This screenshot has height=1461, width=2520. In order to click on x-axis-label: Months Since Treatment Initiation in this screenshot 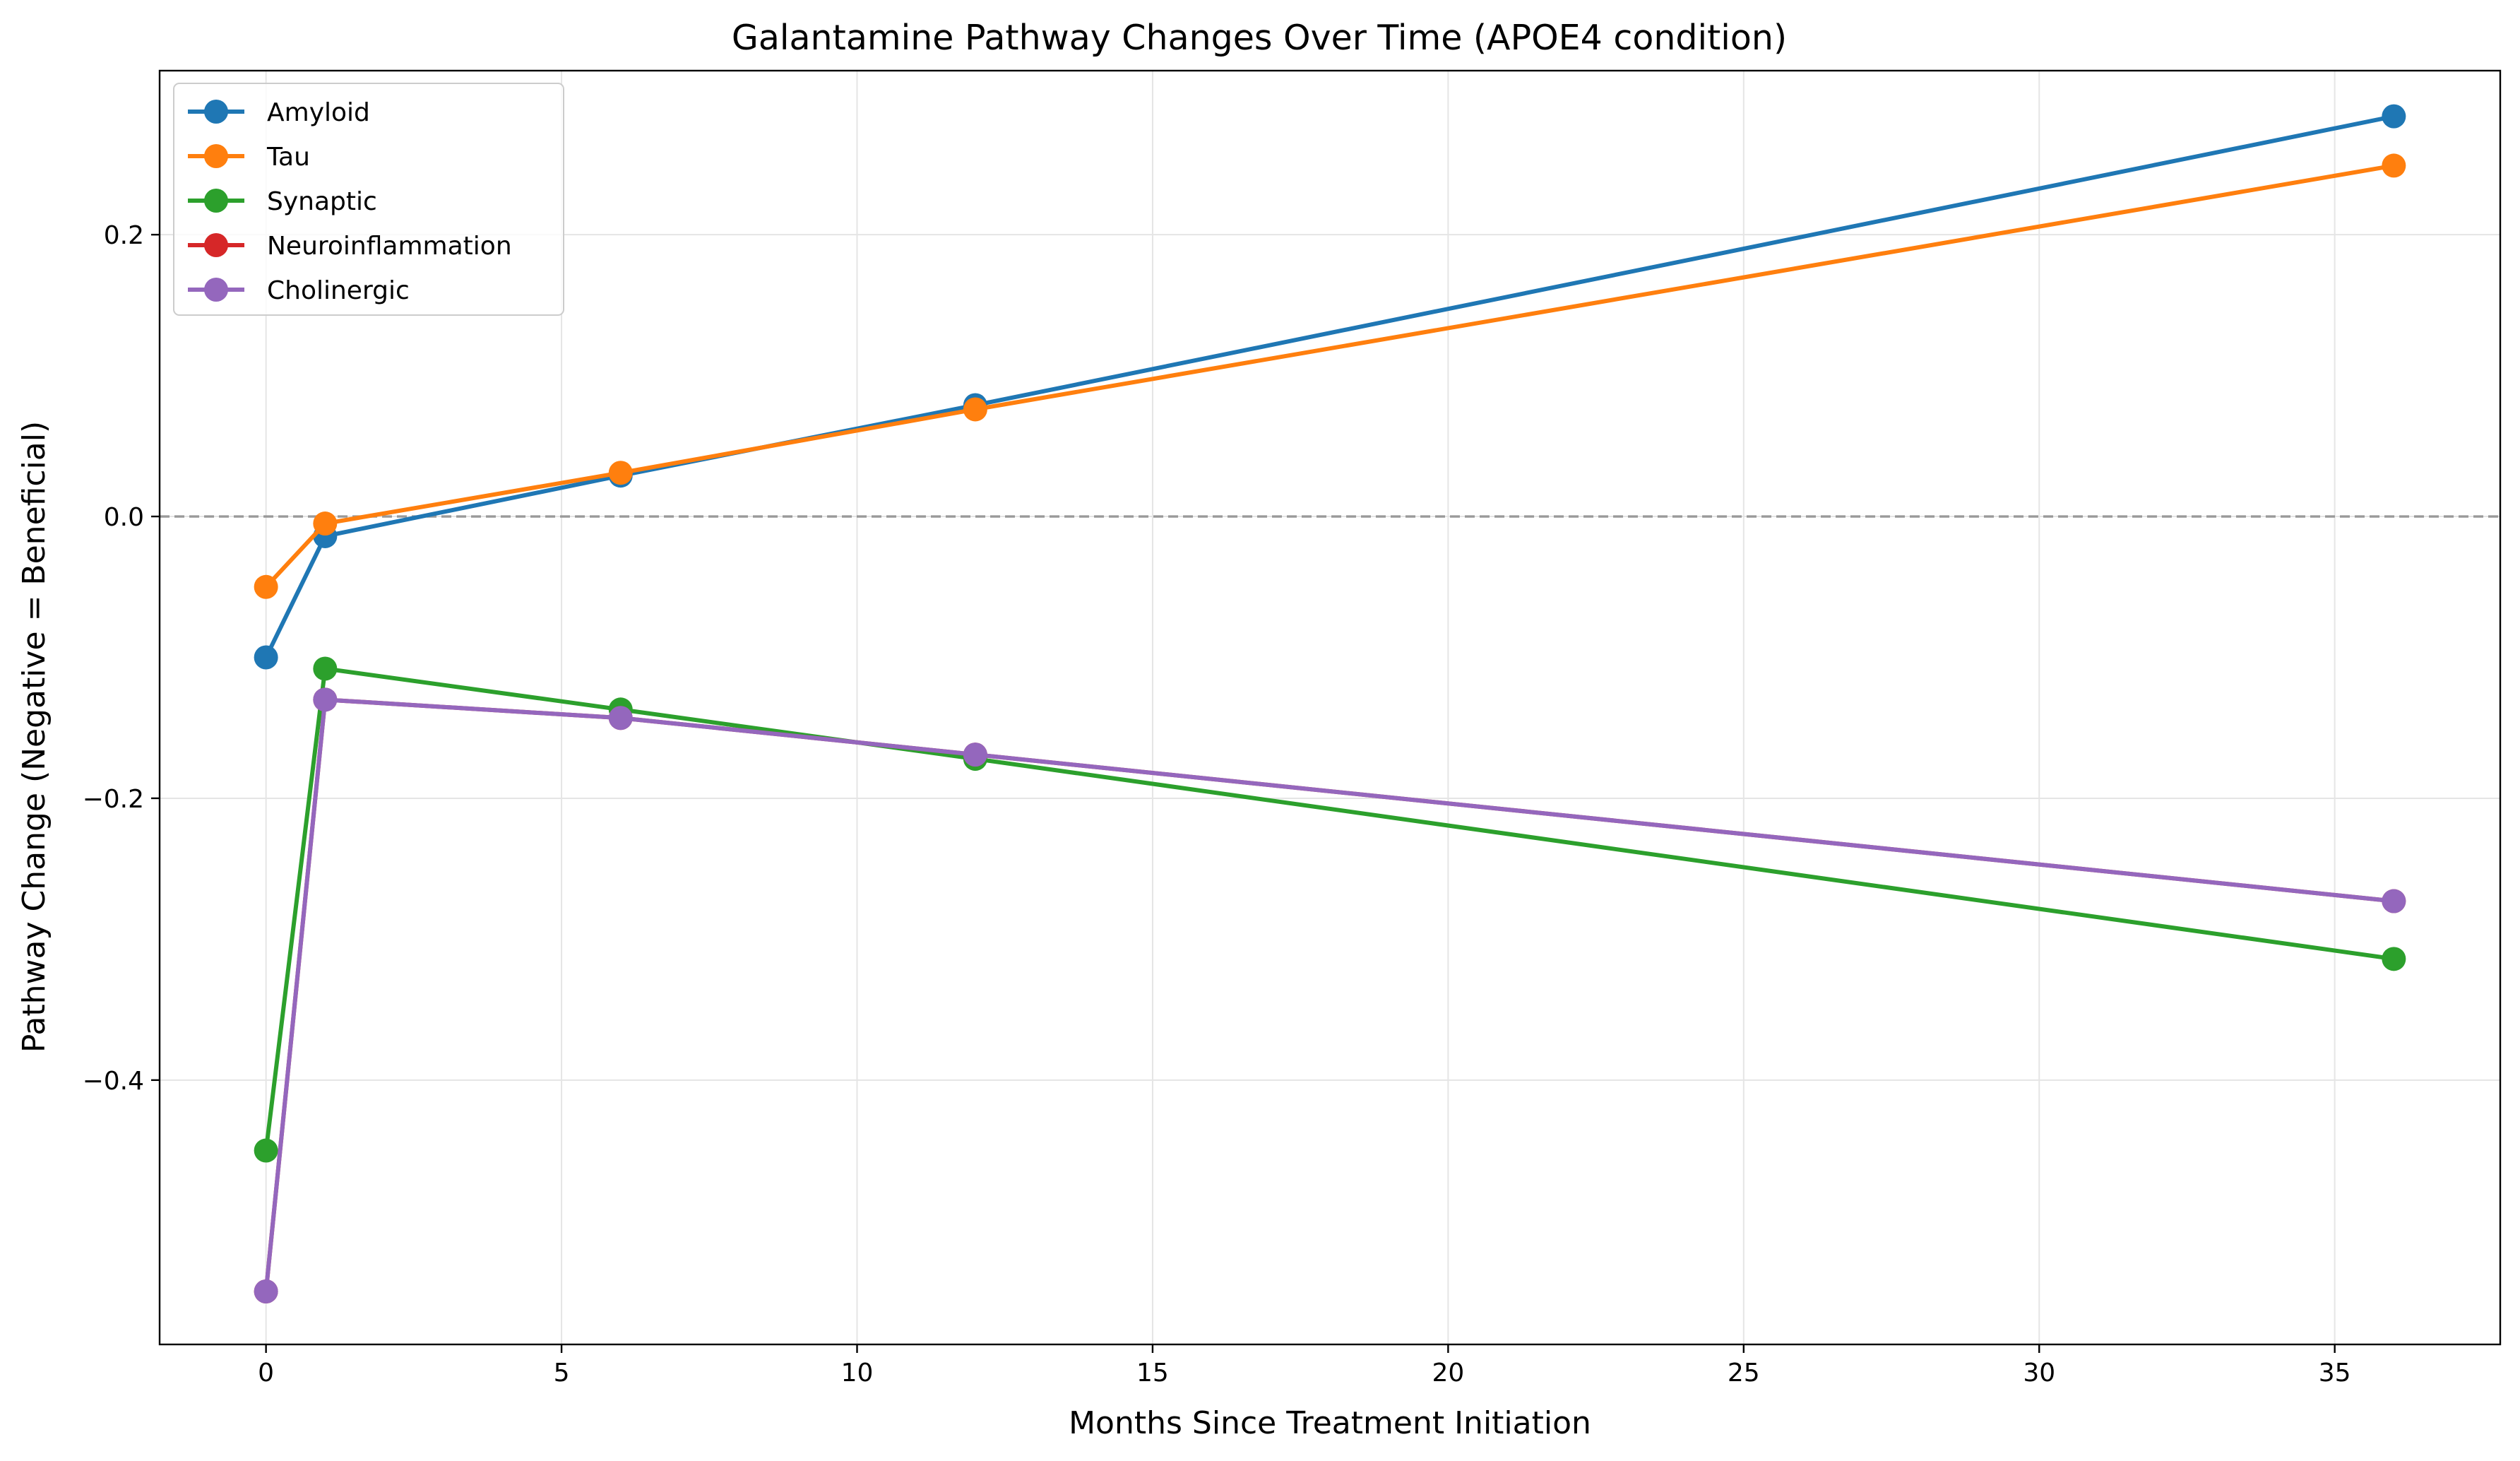, I will do `click(1330, 1423)`.